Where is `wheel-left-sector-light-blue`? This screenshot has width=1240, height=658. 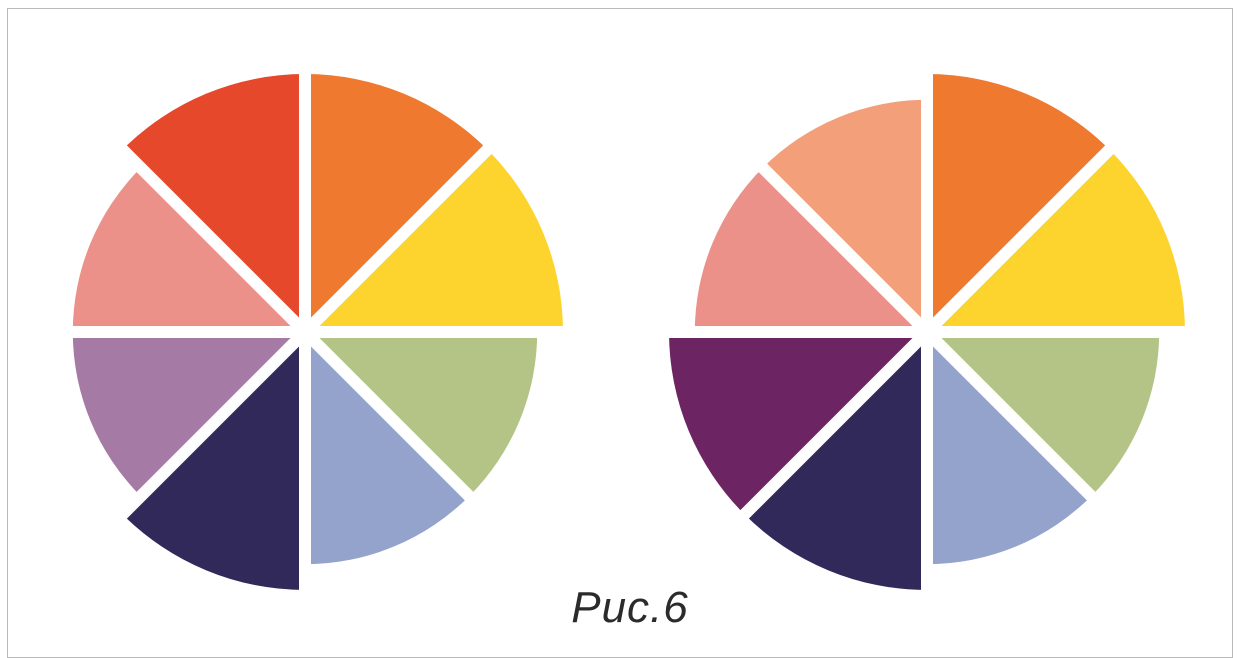 wheel-left-sector-light-blue is located at coordinates (387, 448).